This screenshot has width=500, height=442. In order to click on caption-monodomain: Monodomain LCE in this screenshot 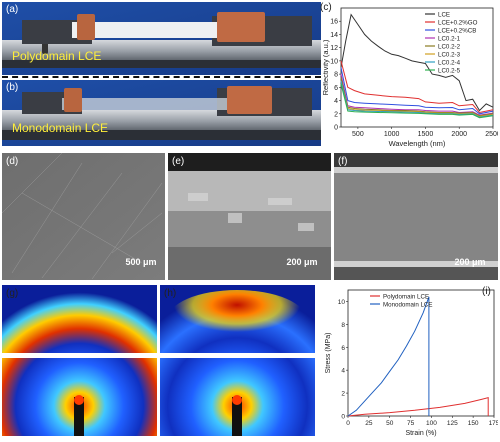, I will do `click(60, 128)`.